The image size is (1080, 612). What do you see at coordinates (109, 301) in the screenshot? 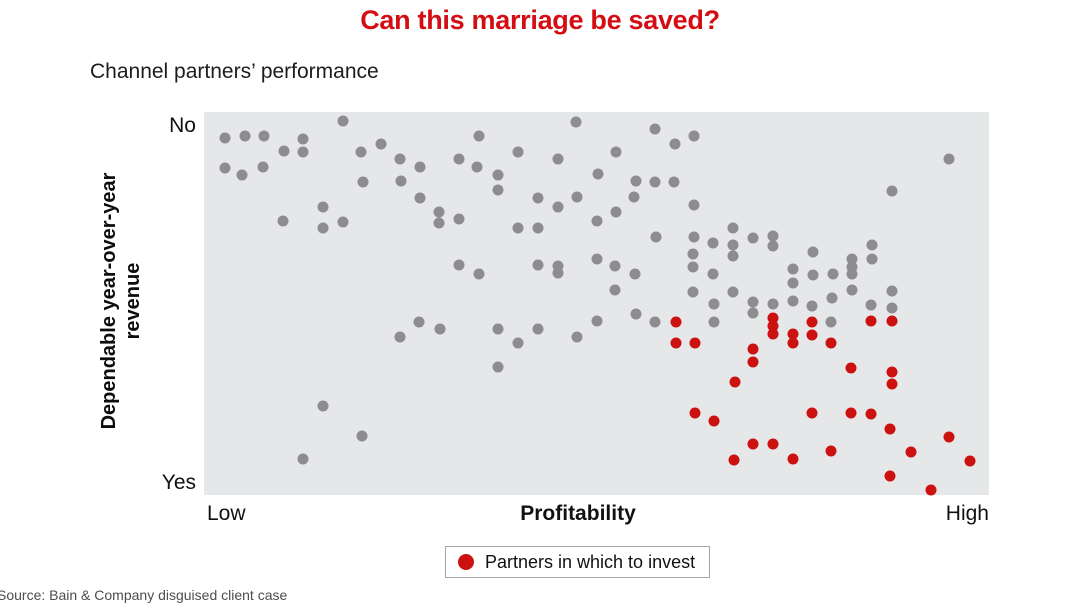
I see `y-axis-title-line1: Dependable year-over-year` at bounding box center [109, 301].